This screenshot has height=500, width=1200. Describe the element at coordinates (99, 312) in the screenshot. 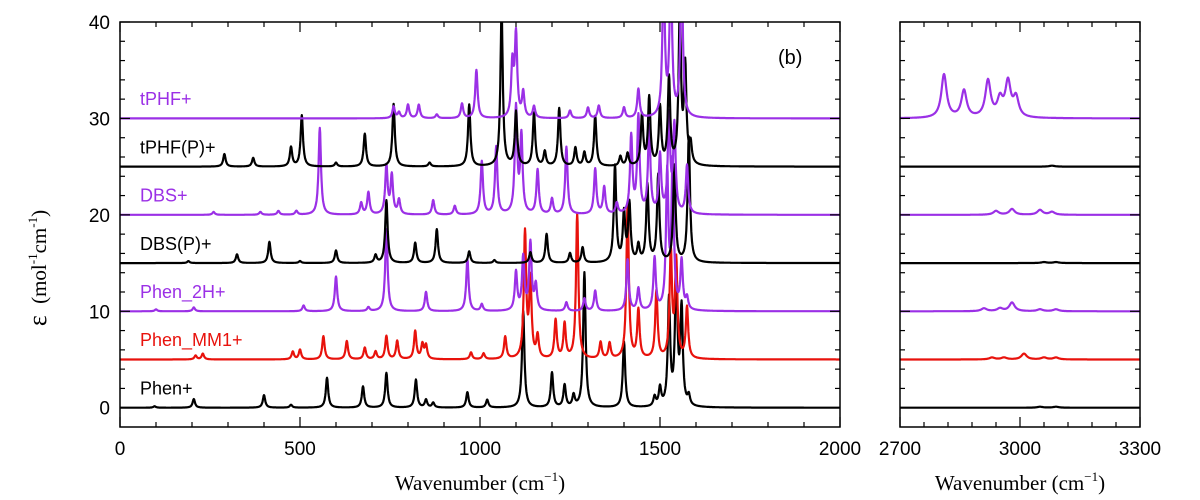

I see `y-tick-label: 10` at that location.